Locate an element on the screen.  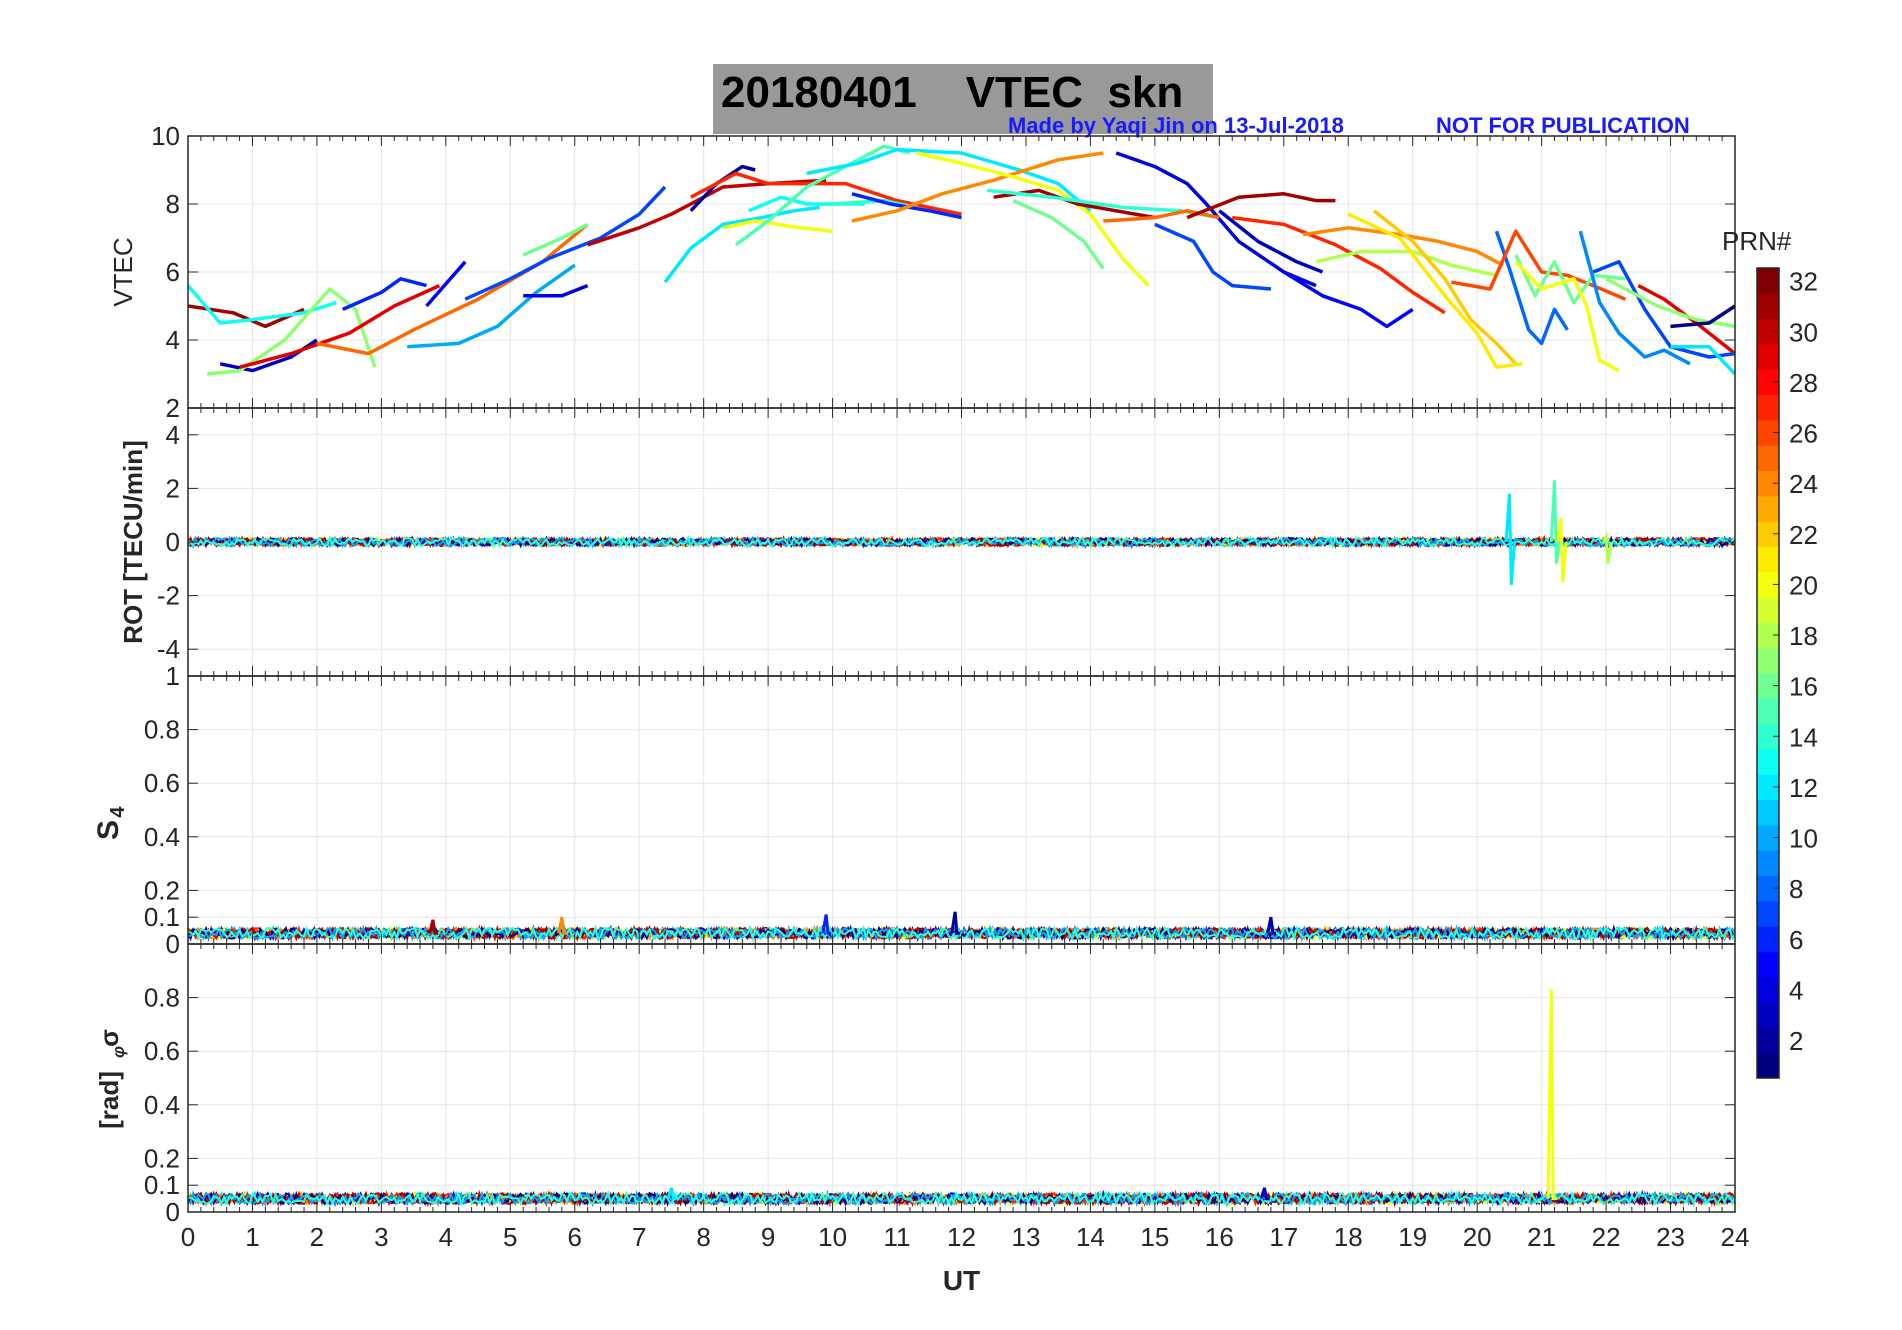
y-axis-label-sub: 4 is located at coordinates (118, 812).